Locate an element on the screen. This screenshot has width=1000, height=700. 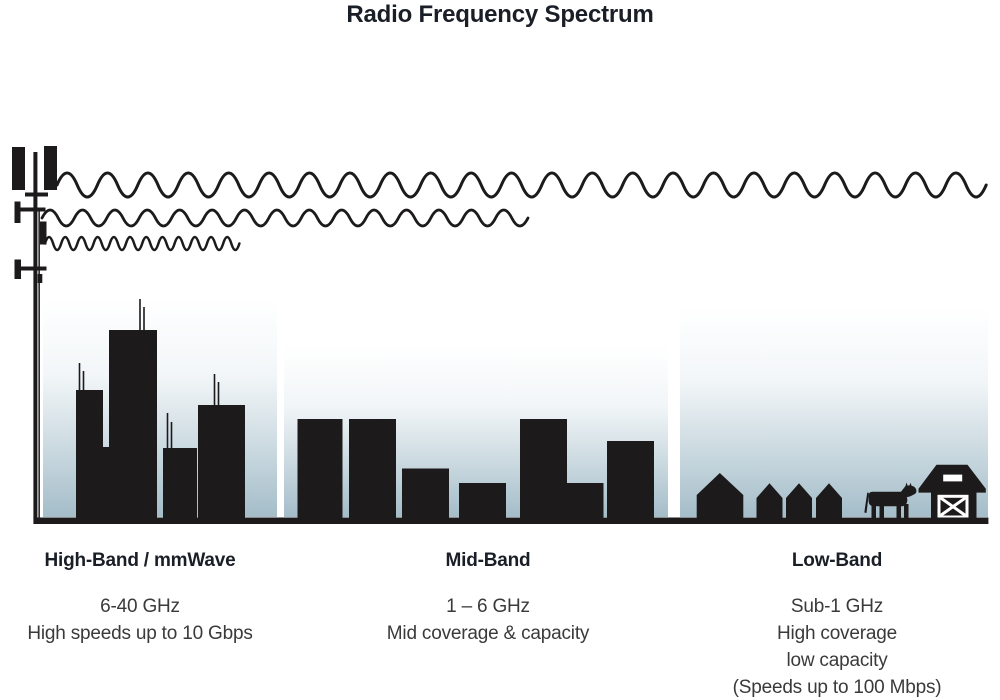
tower-mast is located at coordinates (35, 335).